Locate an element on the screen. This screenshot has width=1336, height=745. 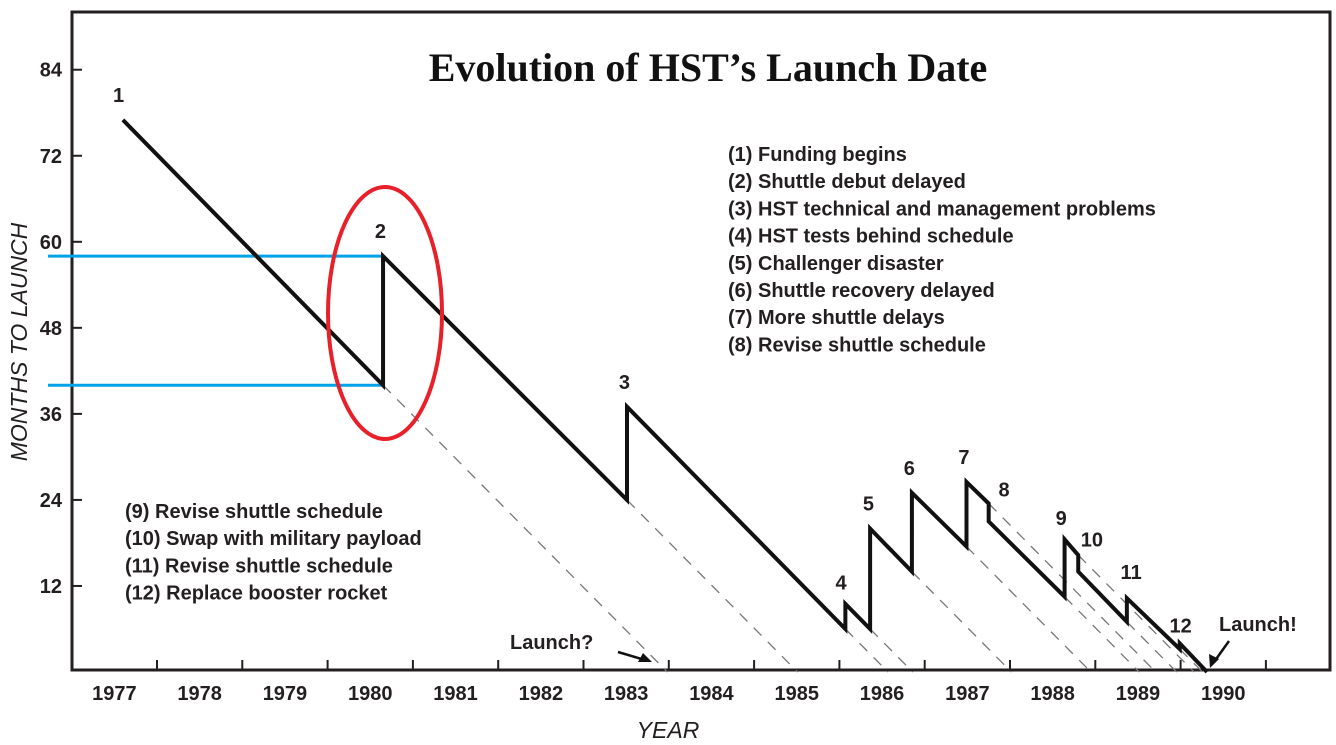
event-marker-label: 1 is located at coordinates (118, 96).